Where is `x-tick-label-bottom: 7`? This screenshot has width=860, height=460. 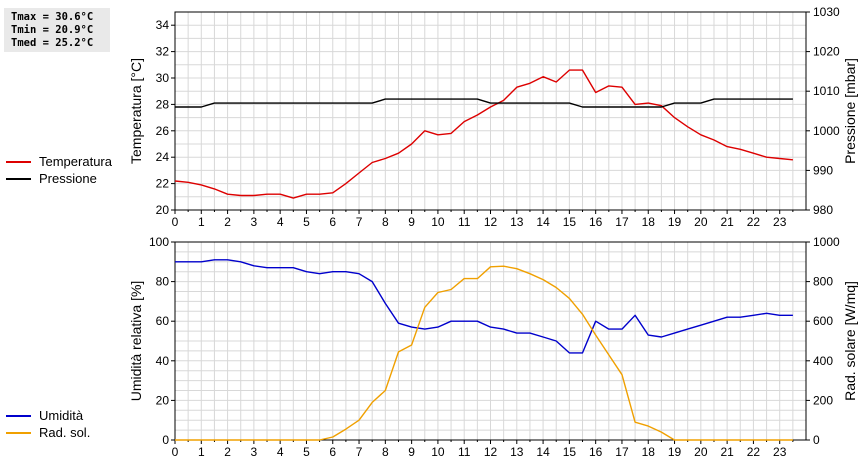 x-tick-label-bottom: 7 is located at coordinates (359, 452).